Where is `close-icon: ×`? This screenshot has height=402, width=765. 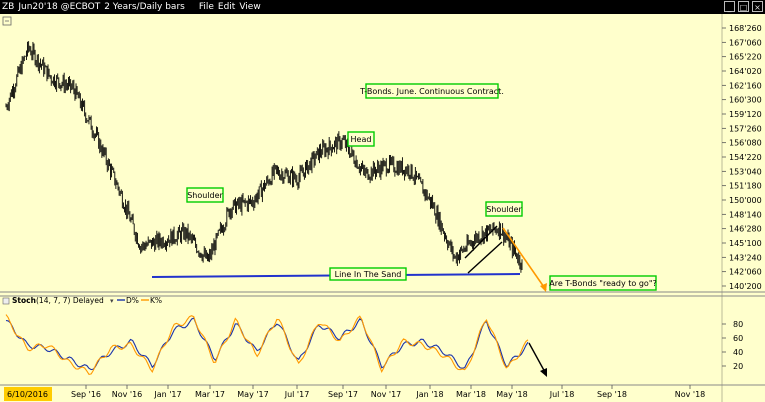
close-icon: × is located at coordinates (757, 6).